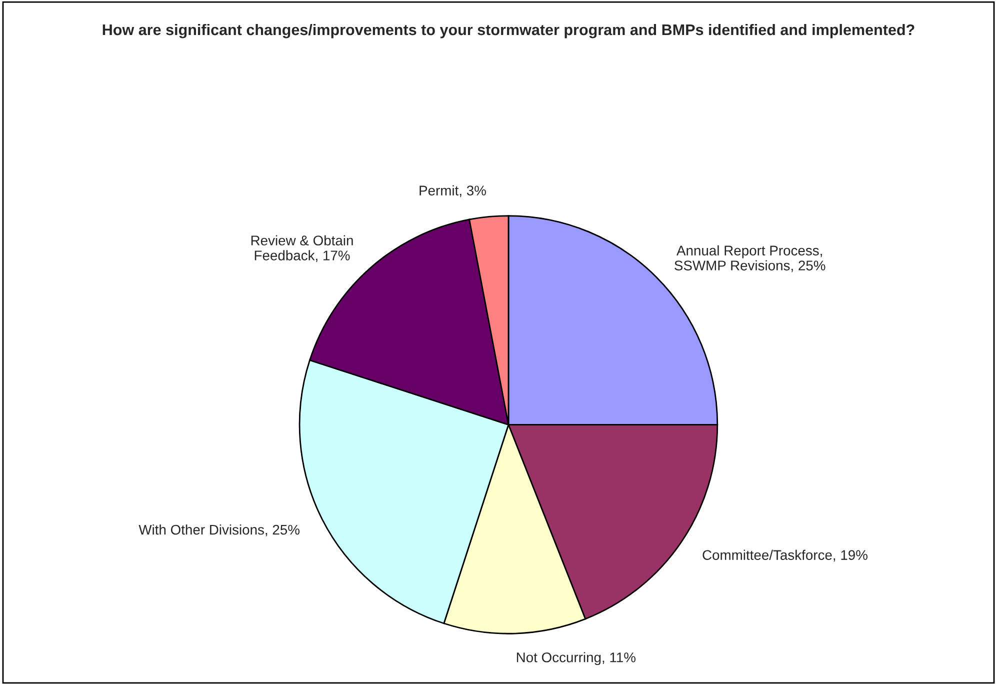  What do you see at coordinates (750, 258) in the screenshot?
I see `slice-label: Annual Report Process, SSWMP Revisions, 25%` at bounding box center [750, 258].